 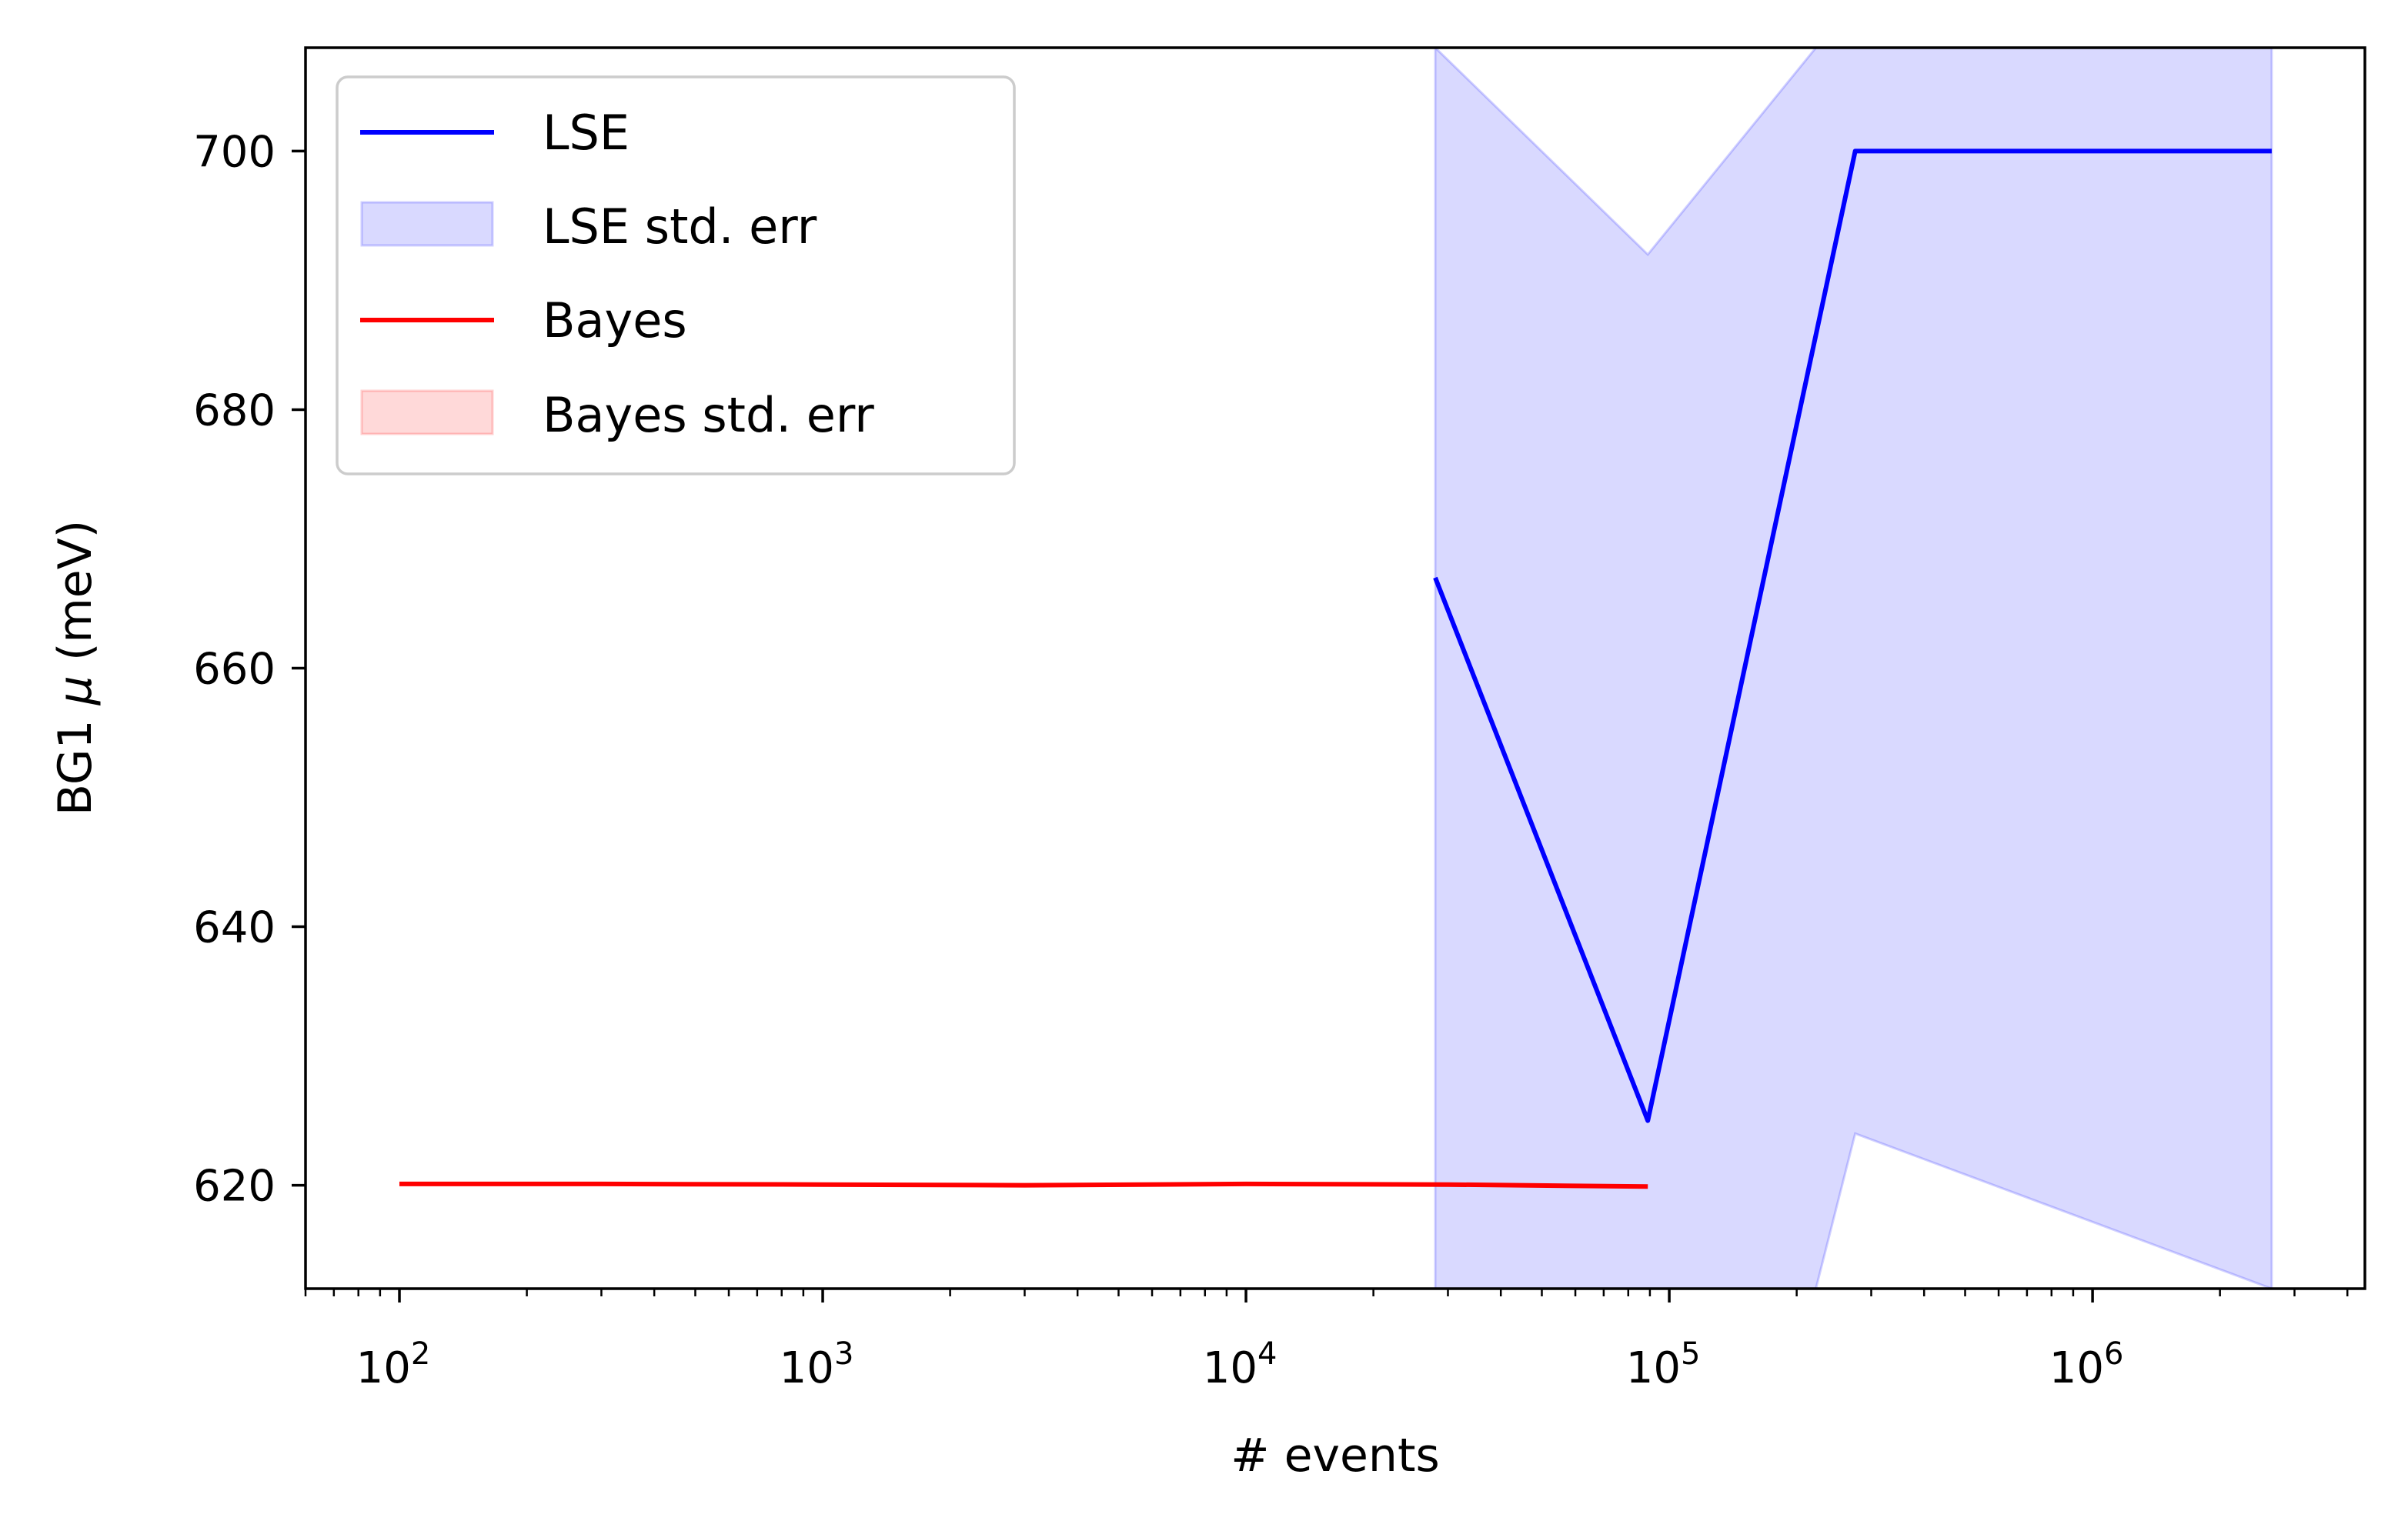 I want to click on y-axis: 620 640 660 680 700, so click(x=249, y=669).